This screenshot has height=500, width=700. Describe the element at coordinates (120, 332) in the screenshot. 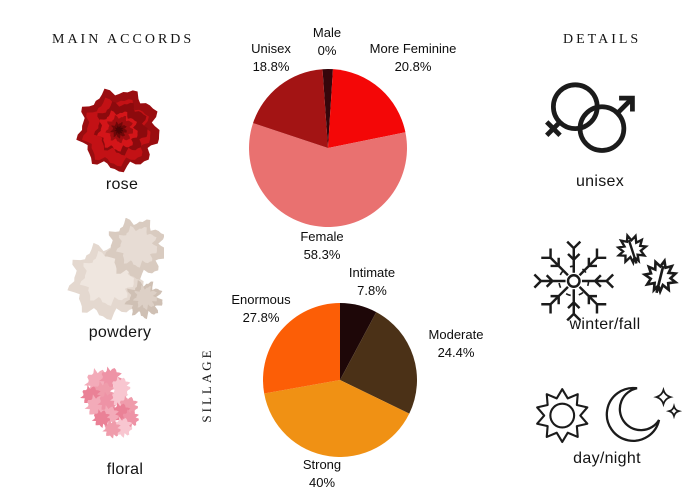

I see `powdery-caption: powdery` at that location.